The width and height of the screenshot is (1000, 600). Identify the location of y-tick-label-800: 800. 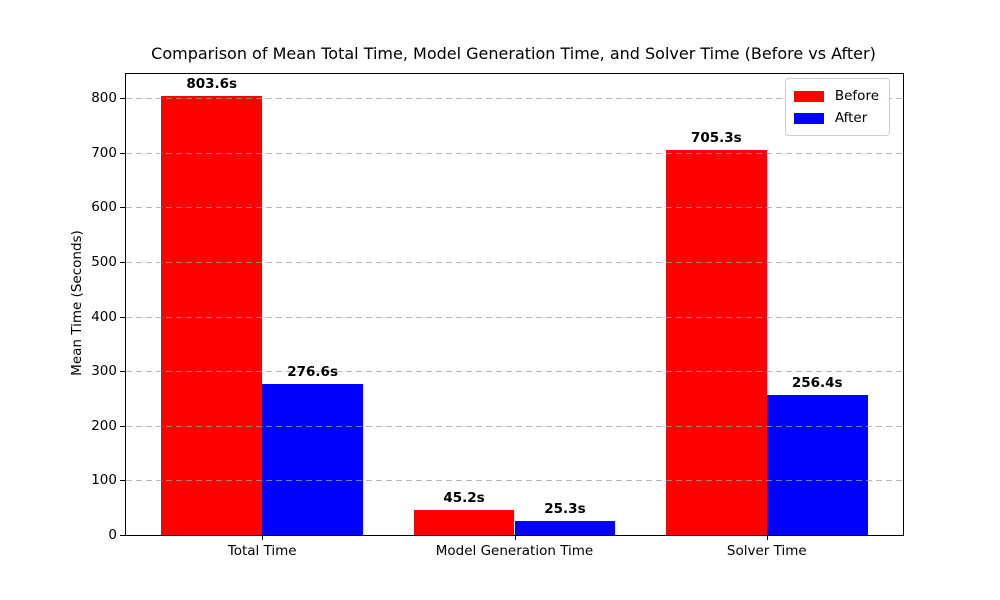
(104, 97).